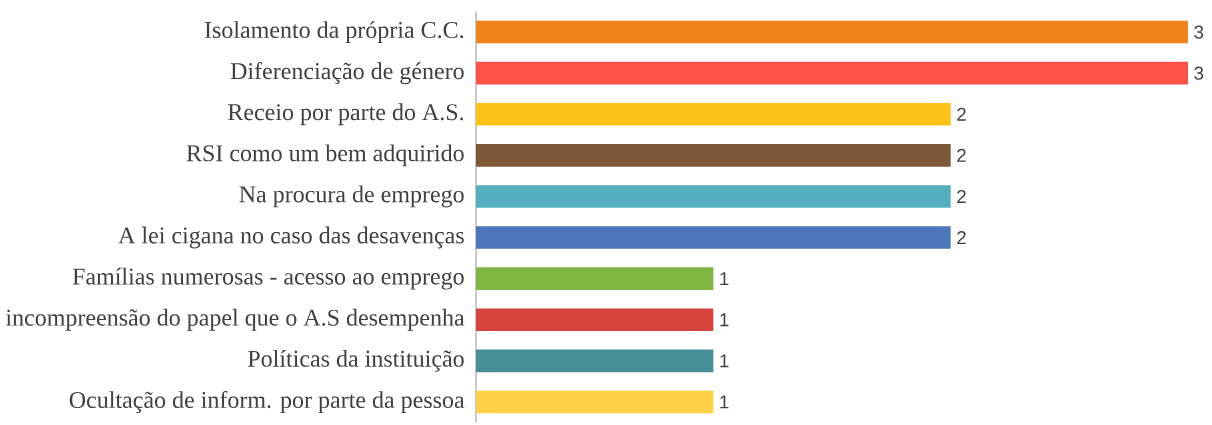 The height and width of the screenshot is (425, 1212). I want to click on y-tick-label: A lei cigana no caso das desavenças, so click(291, 237).